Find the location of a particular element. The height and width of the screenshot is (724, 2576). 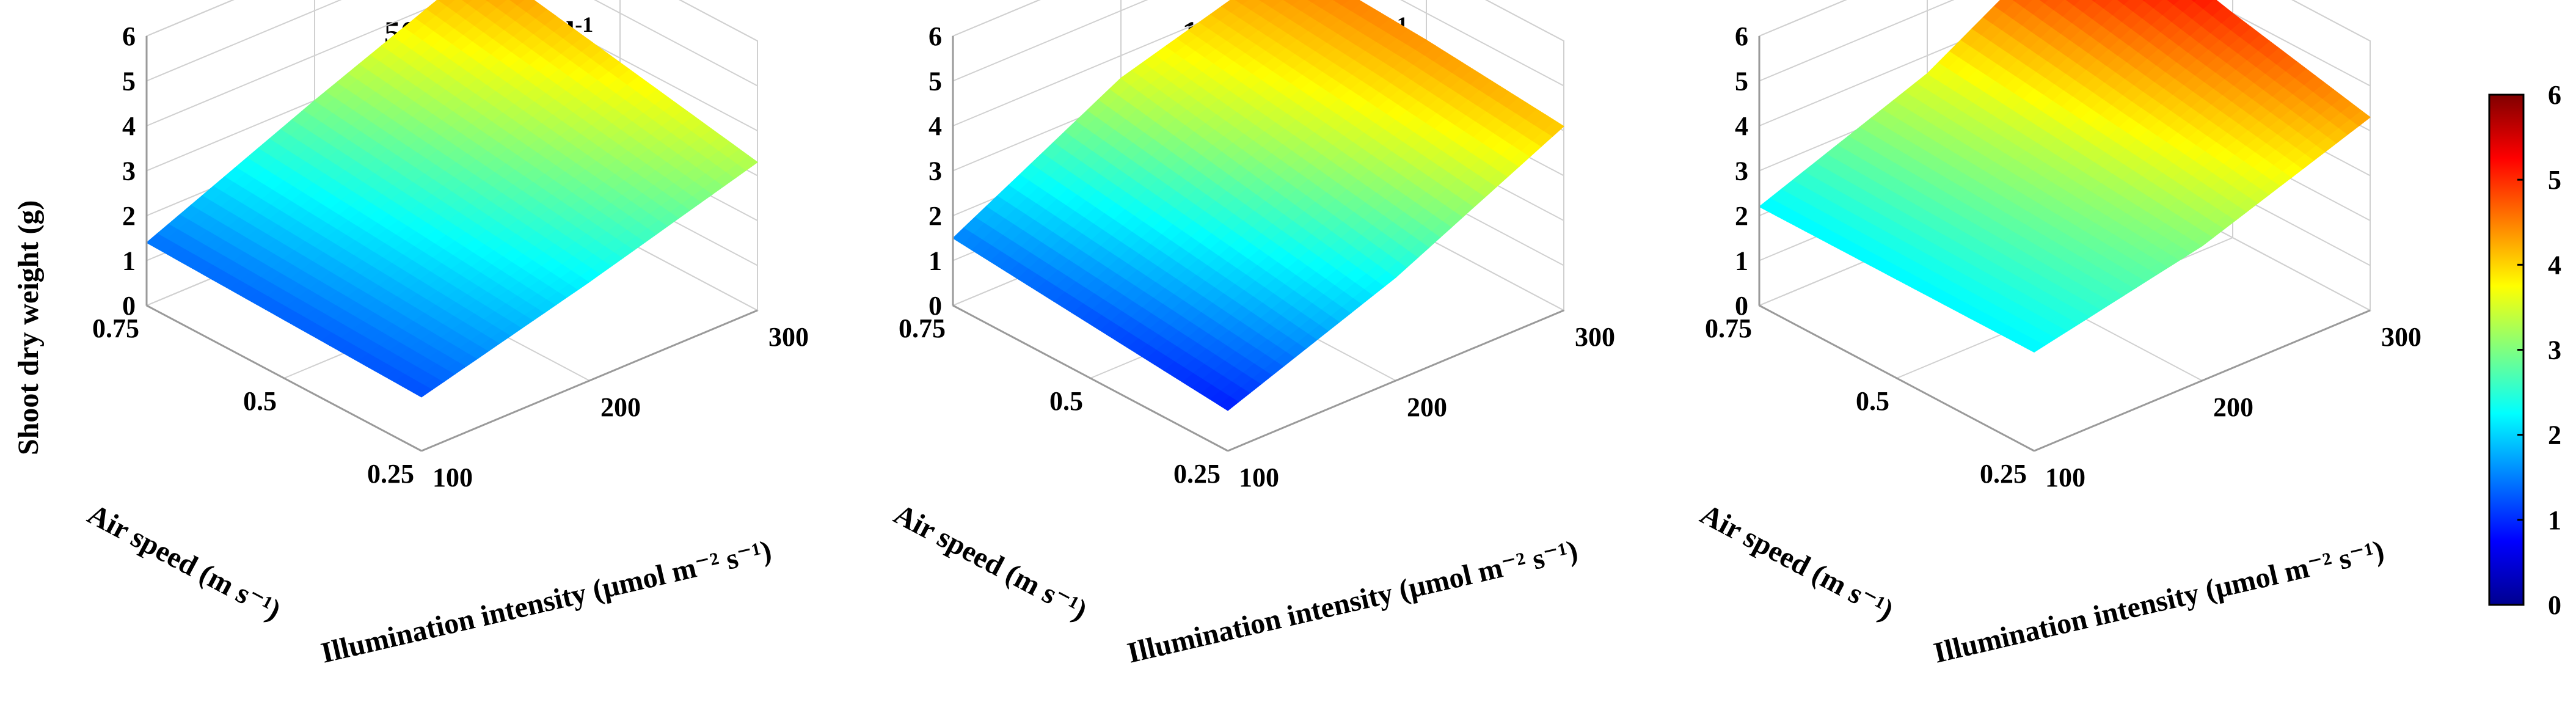

colorbar-tick-label: 5 is located at coordinates (2555, 180).